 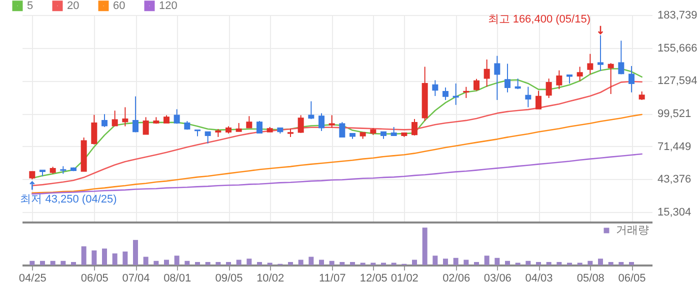 I want to click on y-tick-label: 183,739, so click(x=678, y=16).